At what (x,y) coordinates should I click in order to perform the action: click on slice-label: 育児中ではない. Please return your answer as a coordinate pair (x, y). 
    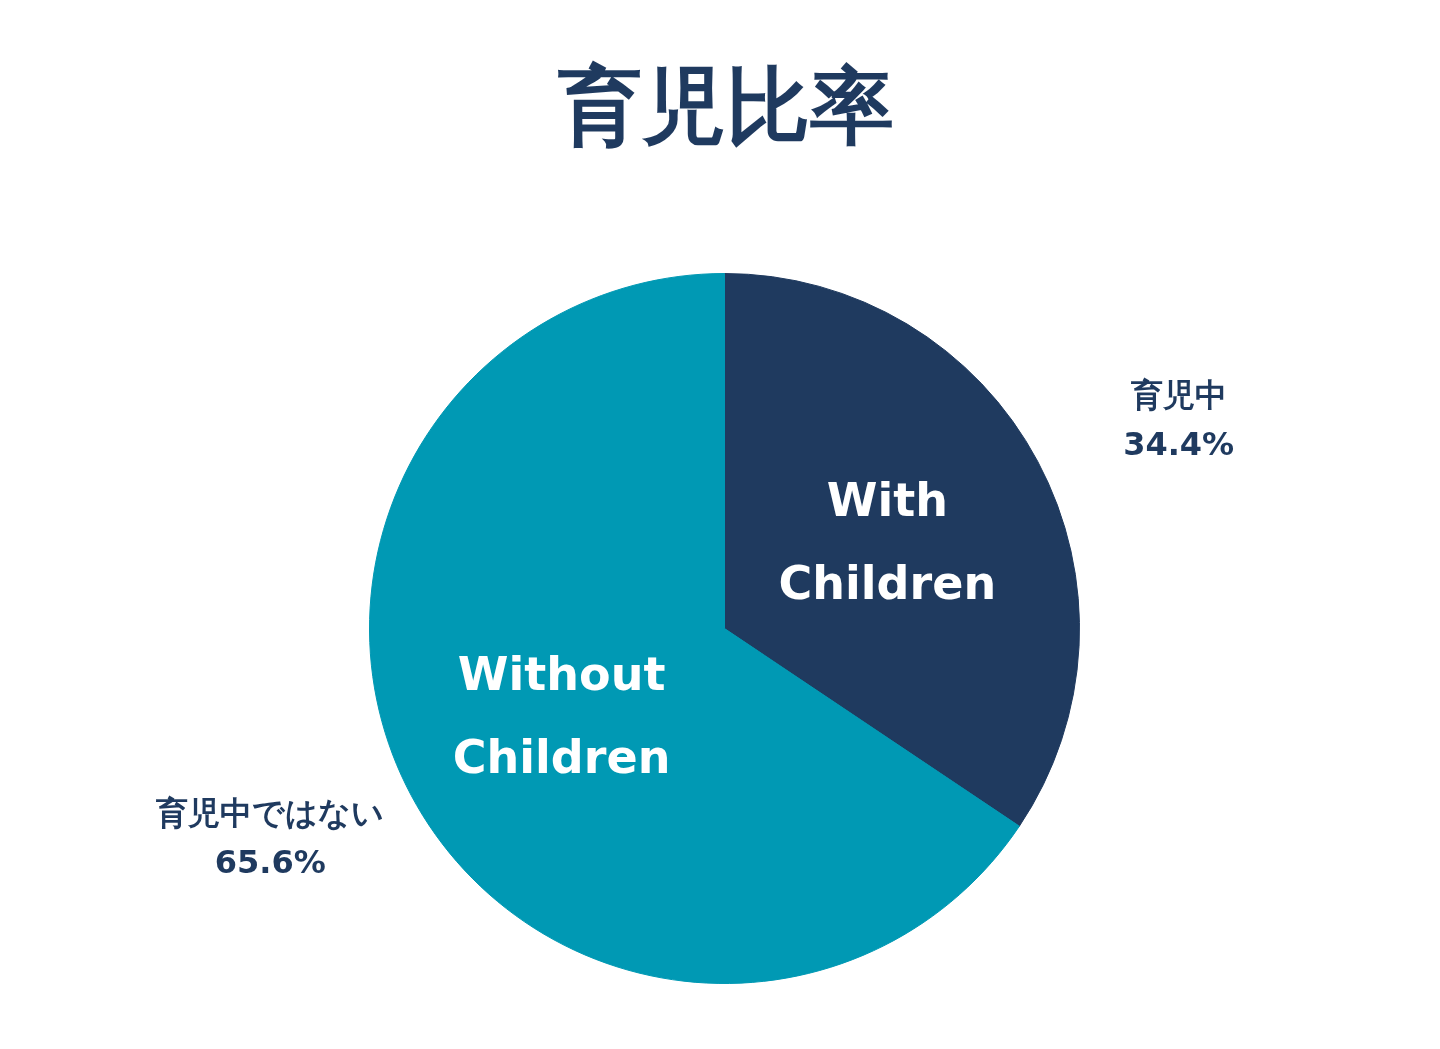
    Looking at the image, I should click on (270, 812).